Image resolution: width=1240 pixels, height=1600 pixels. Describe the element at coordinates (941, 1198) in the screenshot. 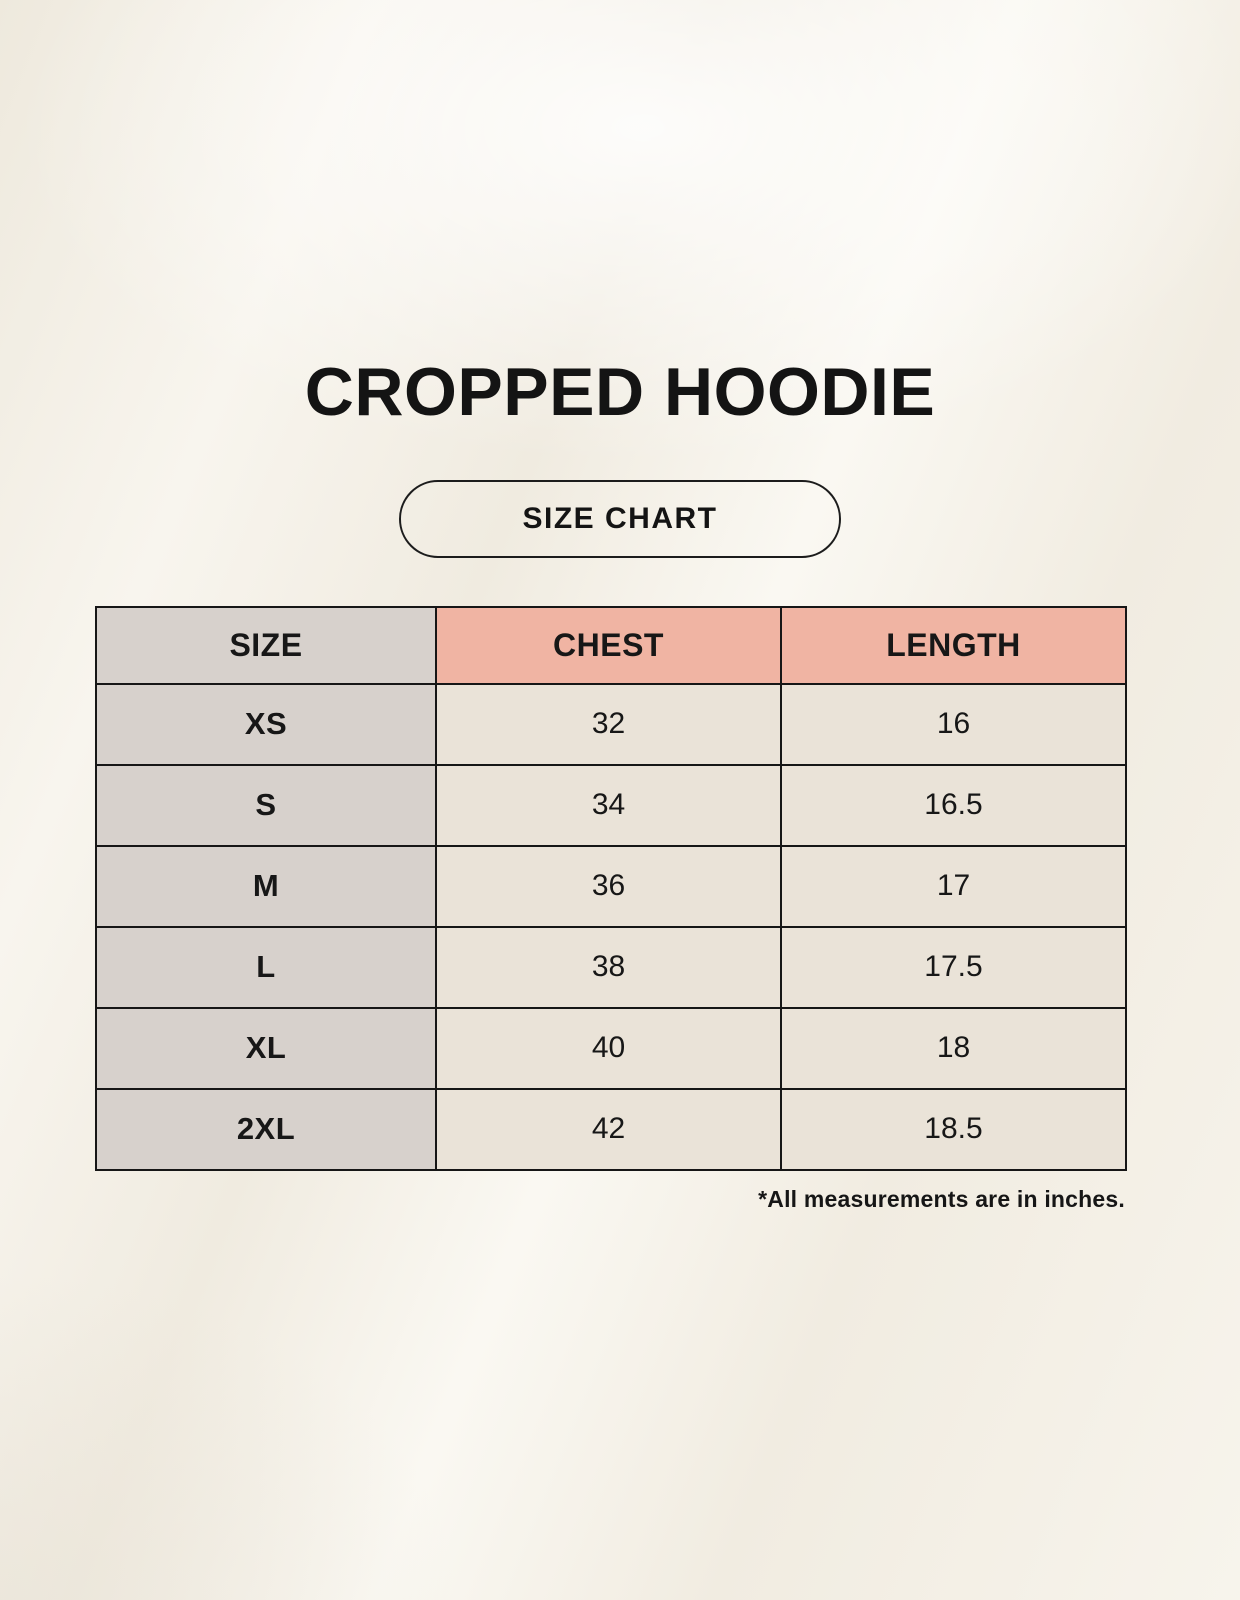

I see `measurements-note: *All measurements are in inches.` at that location.